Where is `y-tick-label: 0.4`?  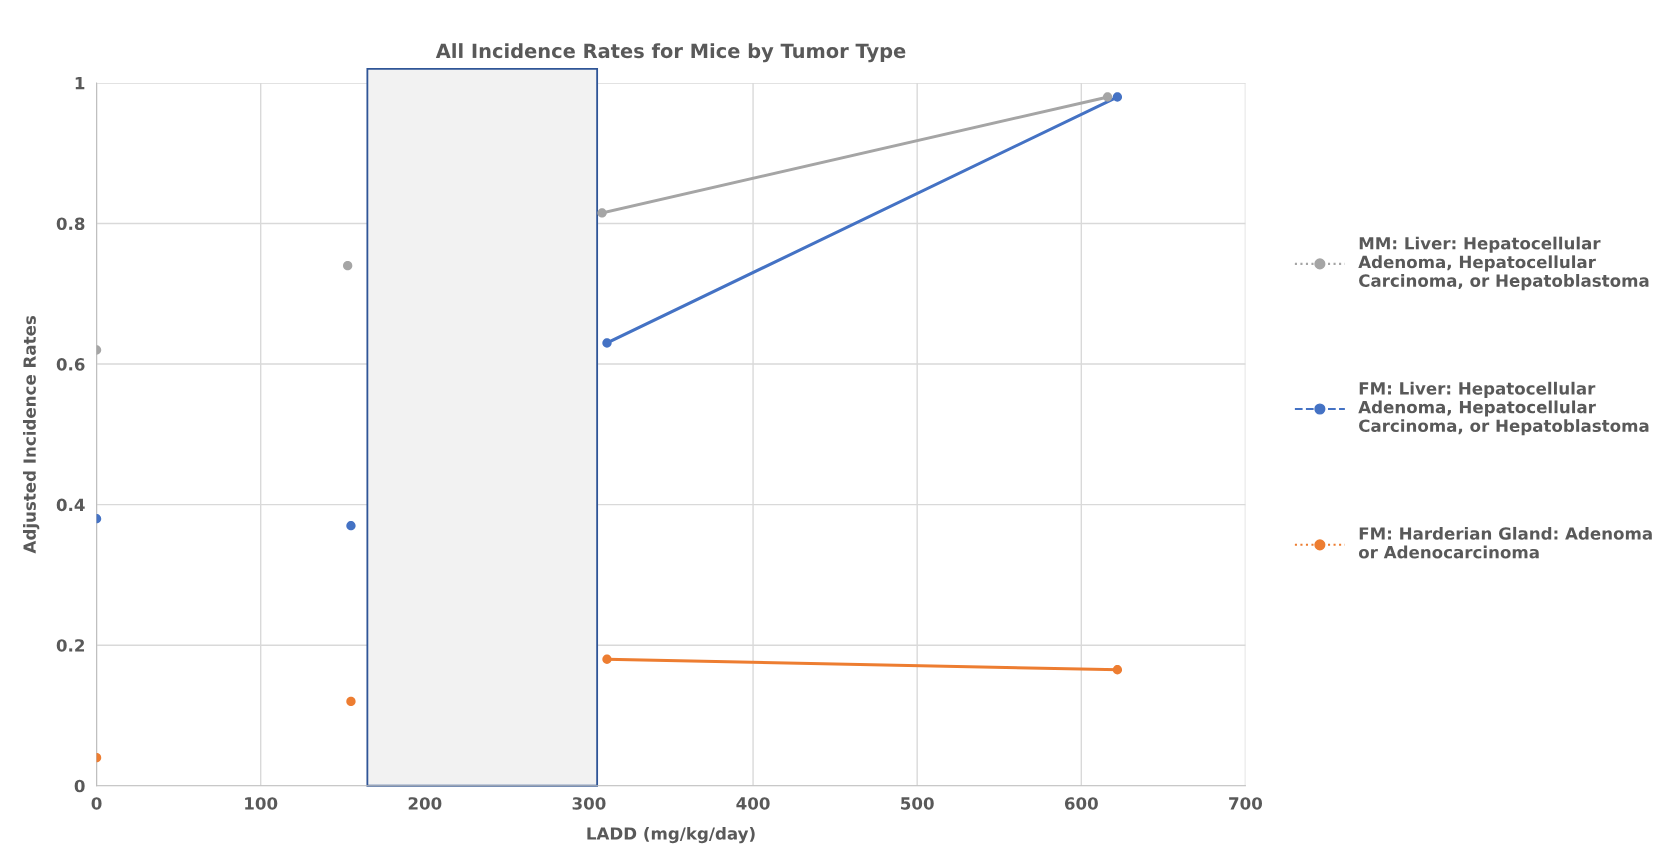 y-tick-label: 0.4 is located at coordinates (70, 505).